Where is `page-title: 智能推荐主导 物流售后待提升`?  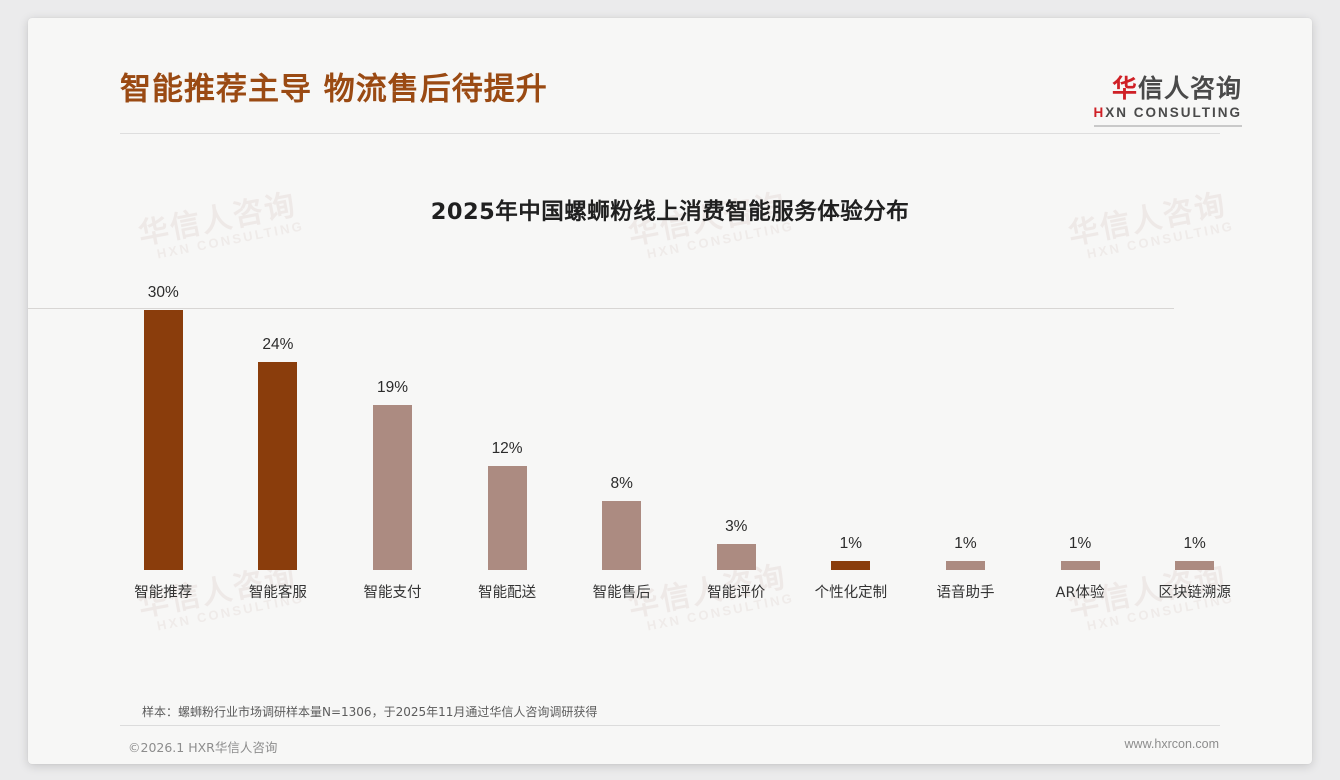 page-title: 智能推荐主导 物流售后待提升 is located at coordinates (334, 89).